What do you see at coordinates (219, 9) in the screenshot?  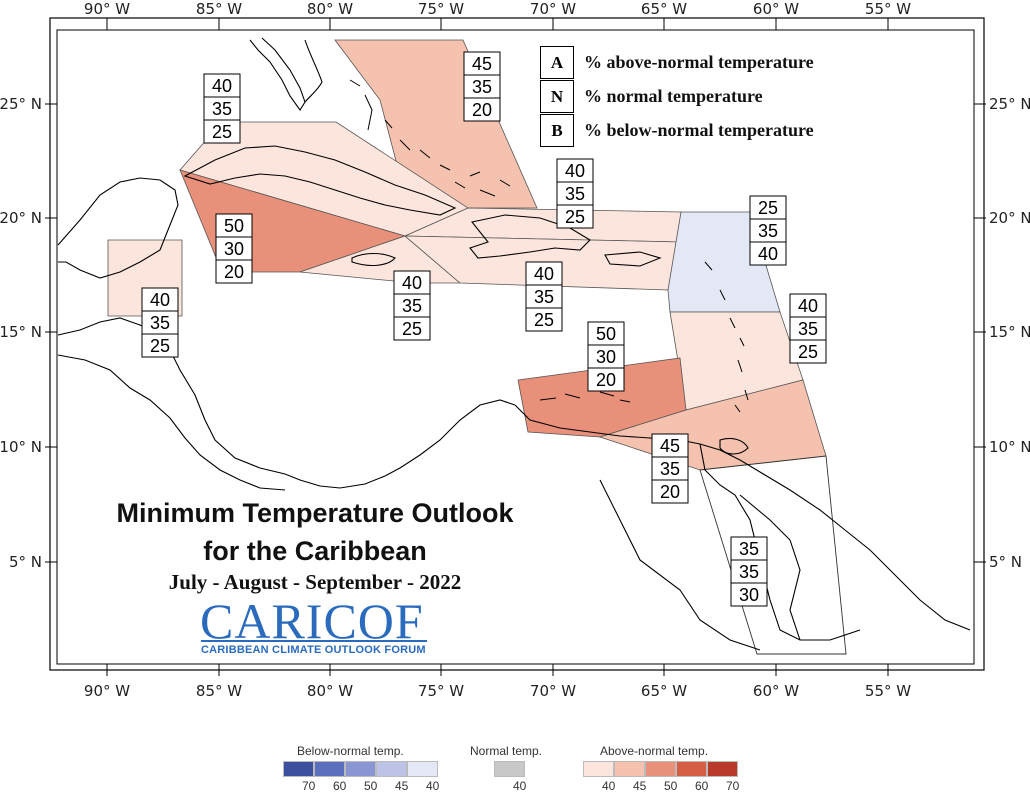 I see `lon-label: 85° W` at bounding box center [219, 9].